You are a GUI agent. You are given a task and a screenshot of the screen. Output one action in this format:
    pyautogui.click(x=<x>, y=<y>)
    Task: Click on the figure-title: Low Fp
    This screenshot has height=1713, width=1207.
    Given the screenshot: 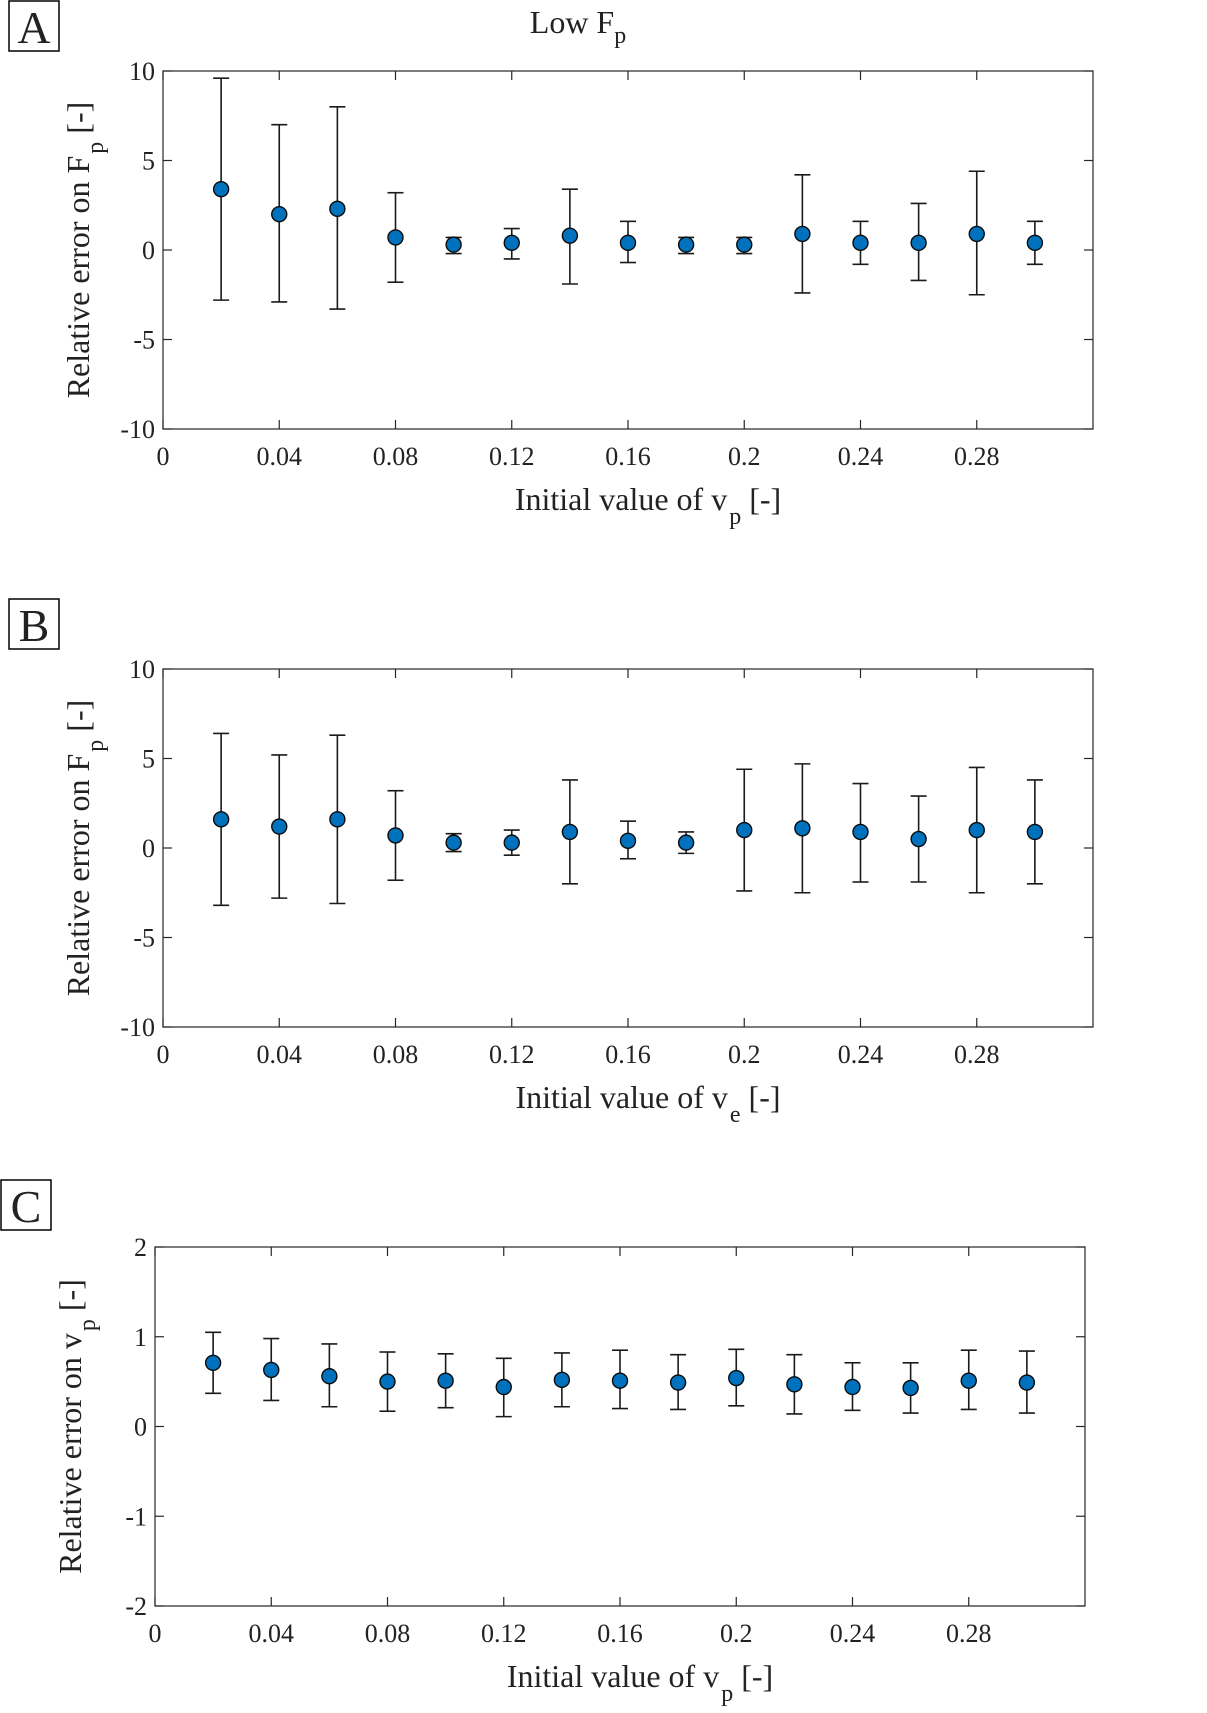 What is the action you would take?
    pyautogui.click(x=578, y=26)
    